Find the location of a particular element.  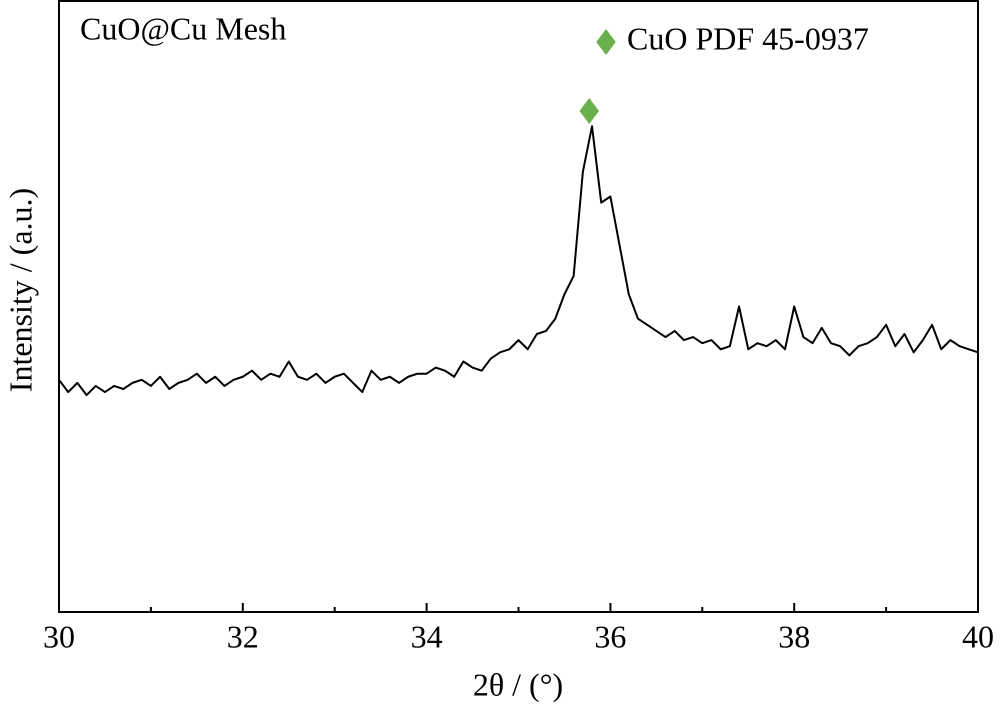

chart-title: CuO@Cu Mesh is located at coordinates (183, 28).